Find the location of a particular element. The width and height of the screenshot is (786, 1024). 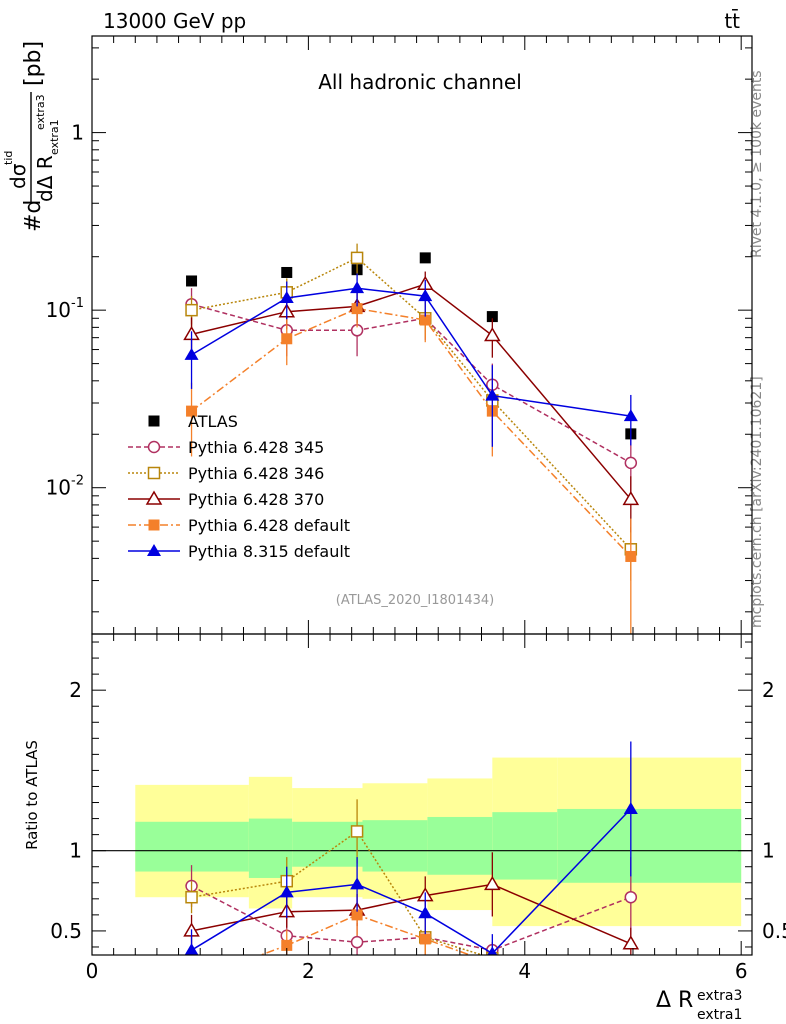

legend-entry: Pythia 6.428 346 is located at coordinates (226, 473).